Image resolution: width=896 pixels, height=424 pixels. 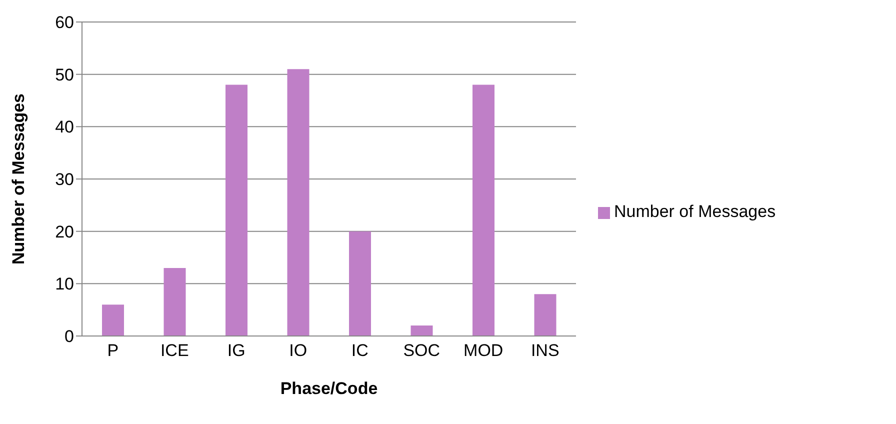 What do you see at coordinates (359, 350) in the screenshot?
I see `x-tick-label: IC` at bounding box center [359, 350].